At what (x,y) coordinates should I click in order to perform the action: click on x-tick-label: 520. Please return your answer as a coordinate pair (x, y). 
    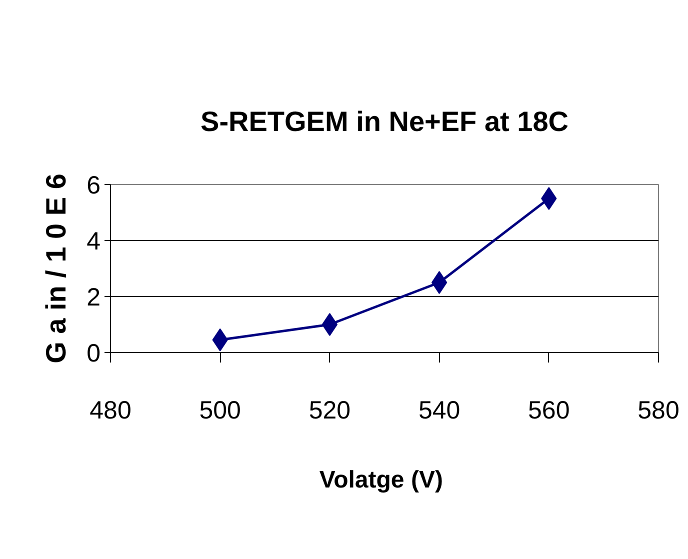
    Looking at the image, I should click on (329, 410).